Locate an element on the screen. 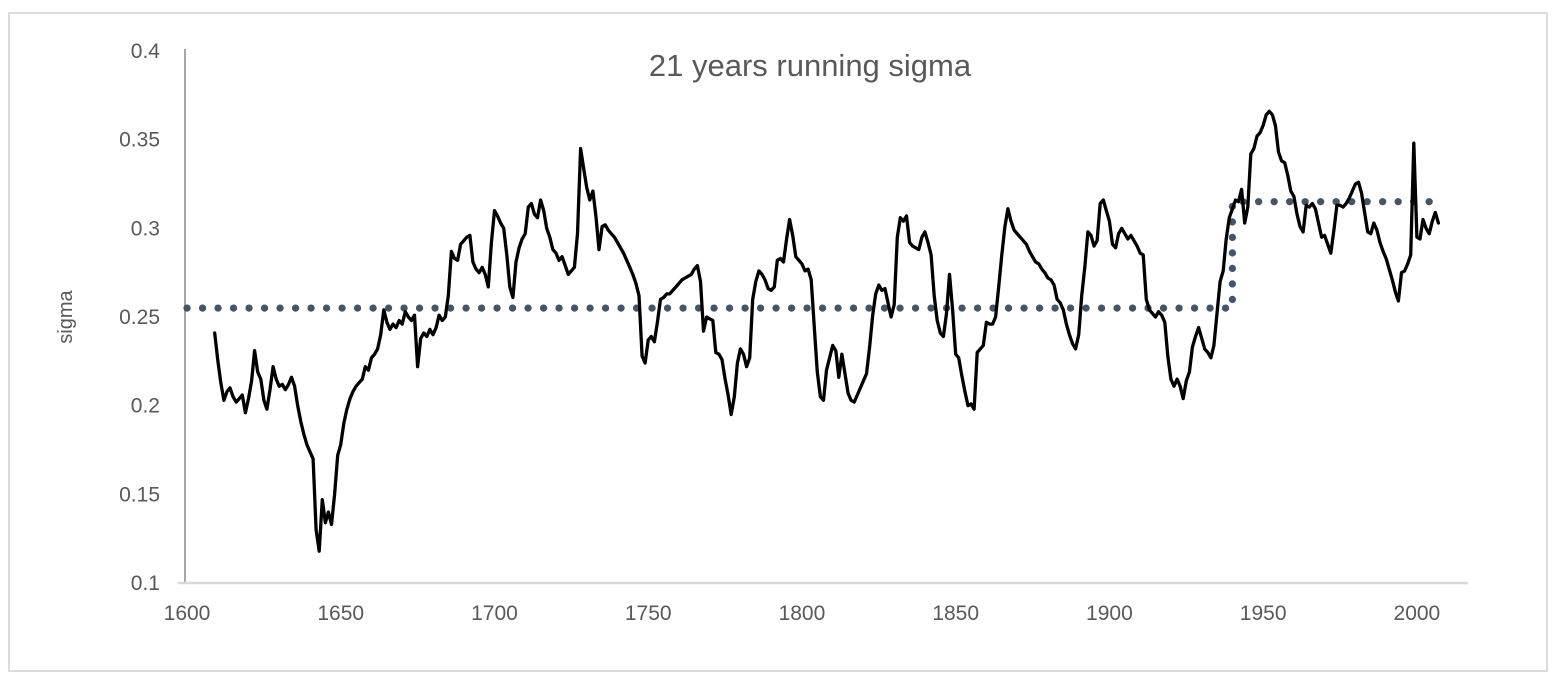 Image resolution: width=1558 pixels, height=684 pixels. y-axis-title: sigma is located at coordinates (66, 316).